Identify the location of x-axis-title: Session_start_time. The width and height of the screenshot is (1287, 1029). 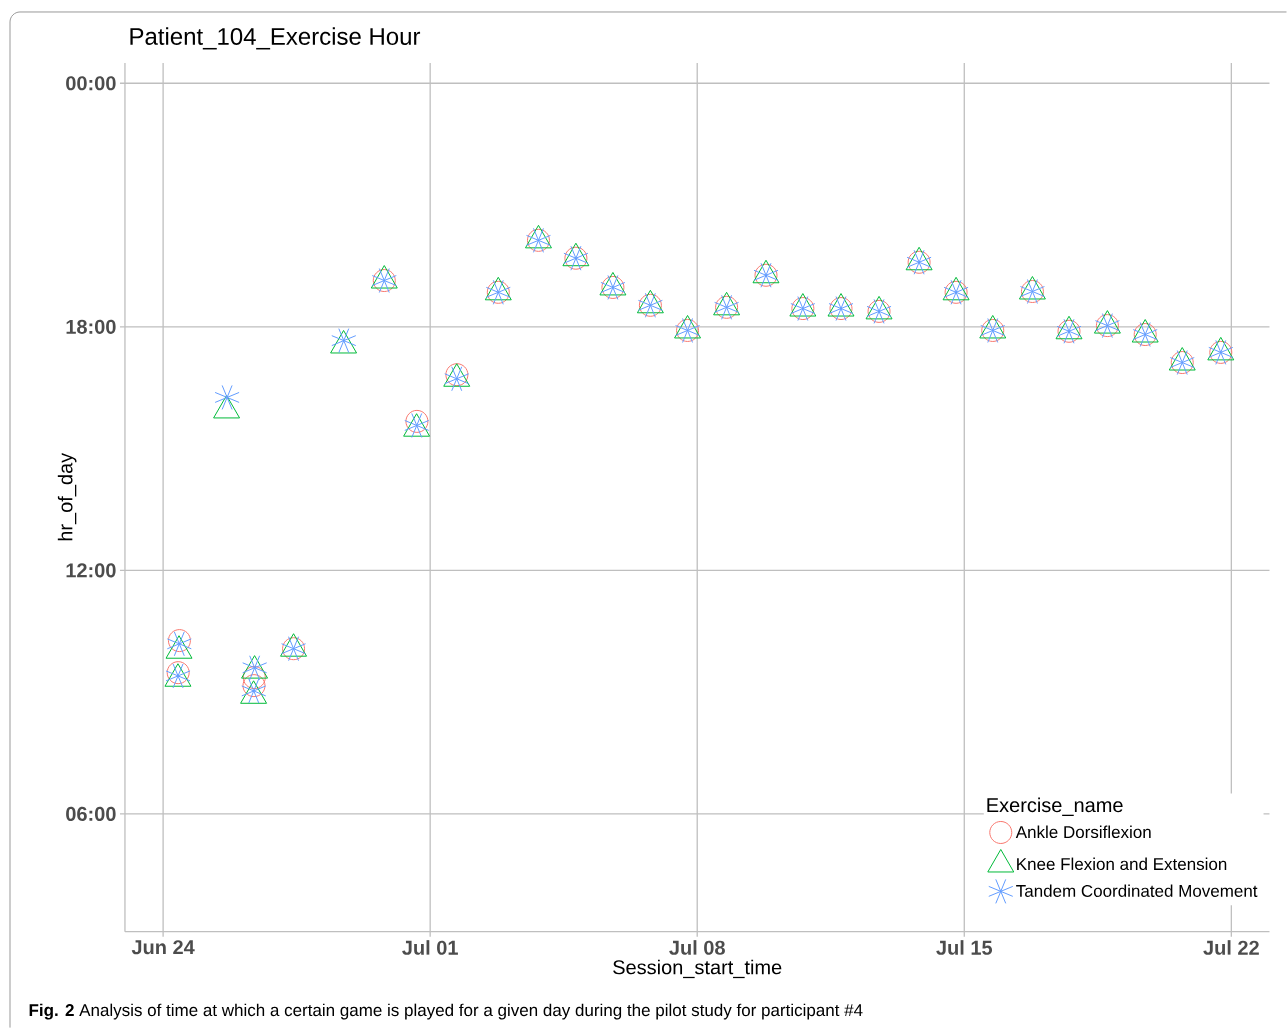
(697, 969).